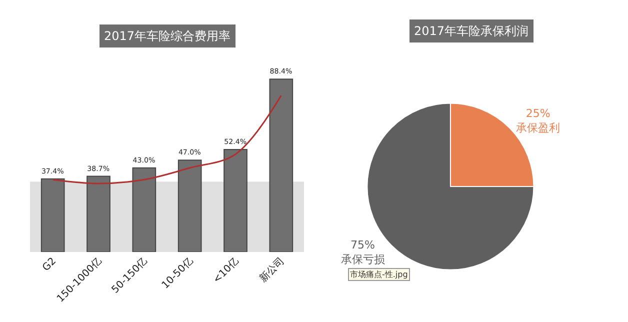 The image size is (628, 322). Describe the element at coordinates (49, 265) in the screenshot. I see `x-tick-label: G2` at that location.